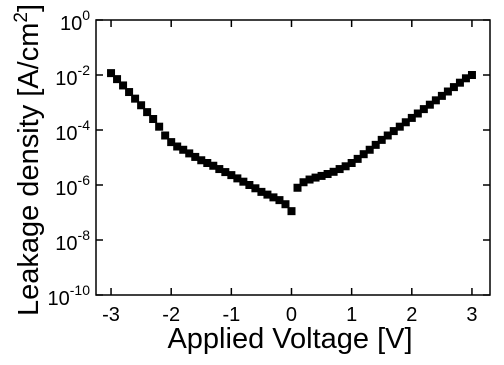 The image size is (504, 365). I want to click on x-tick-label: 2, so click(411, 315).